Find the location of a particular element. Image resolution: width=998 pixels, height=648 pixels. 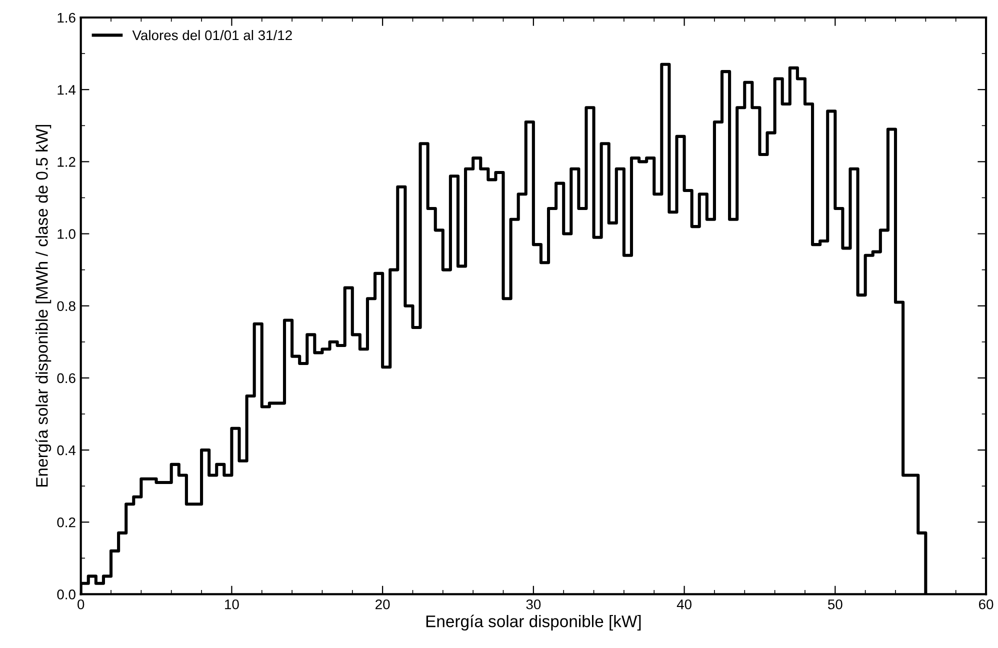

y-tick-label: 0.4 is located at coordinates (66, 450).